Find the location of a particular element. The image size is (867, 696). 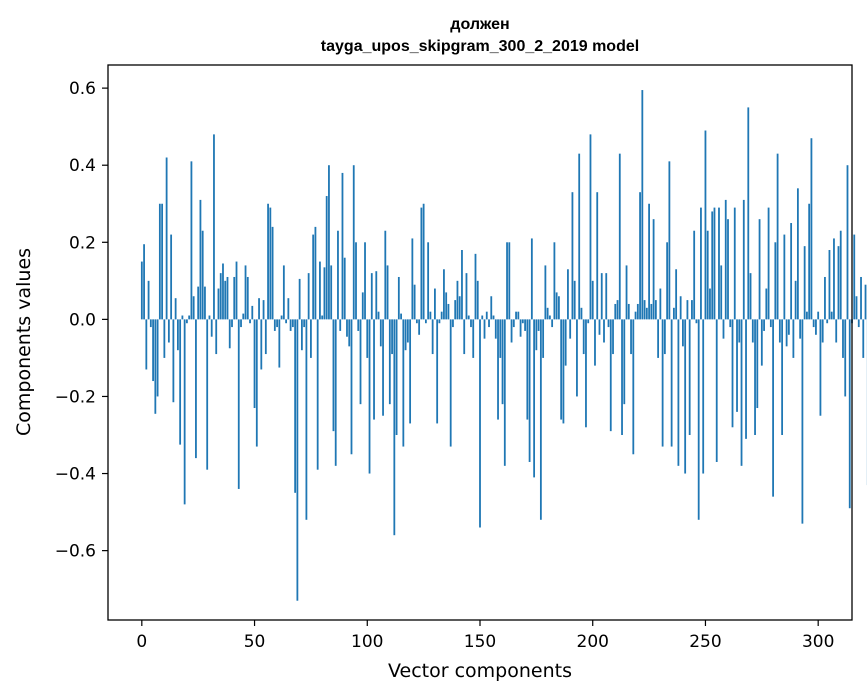

chart-title: должен is located at coordinates (479, 24).